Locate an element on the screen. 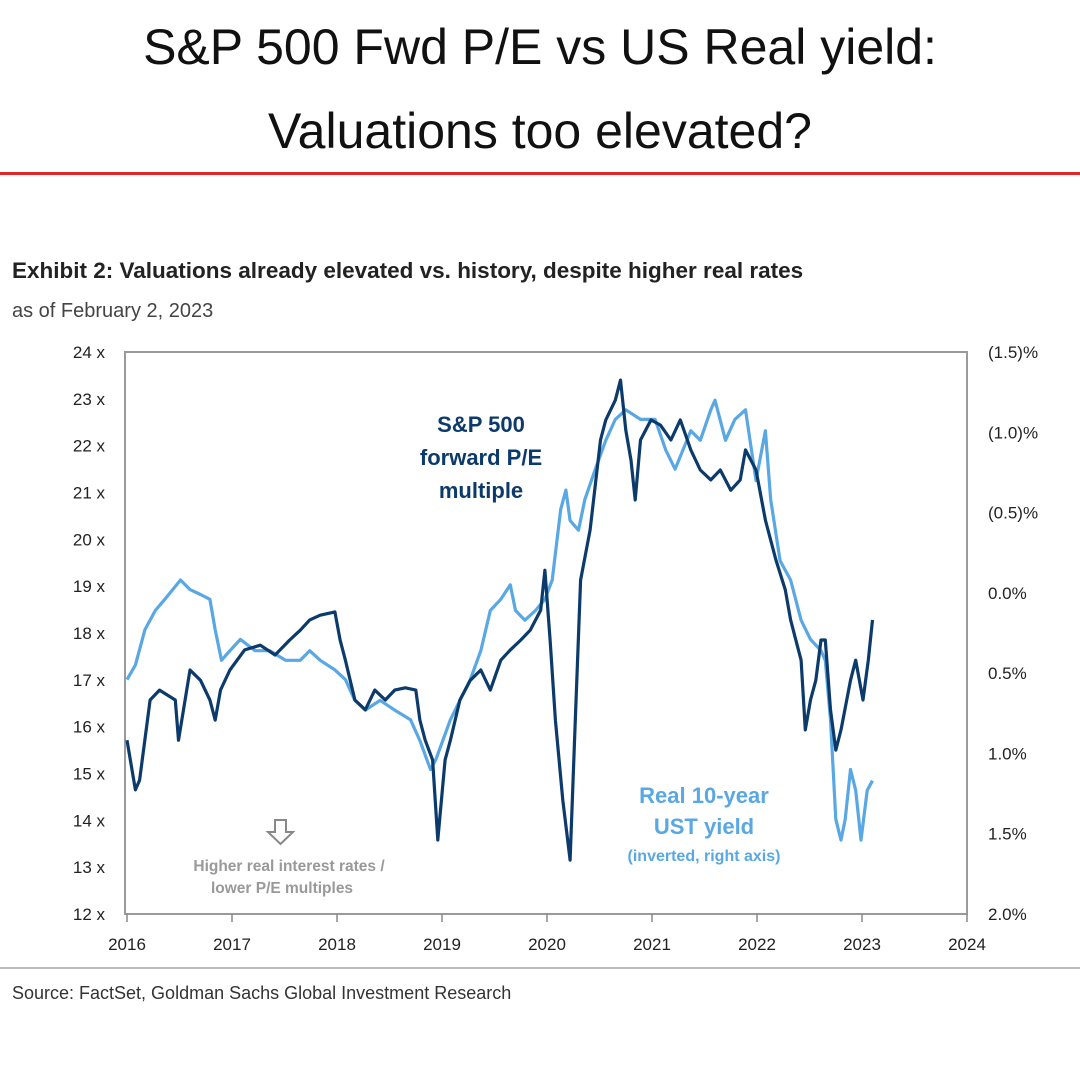 Image resolution: width=1080 pixels, height=1080 pixels. y-left-tick-label: 18 x is located at coordinates (89, 633).